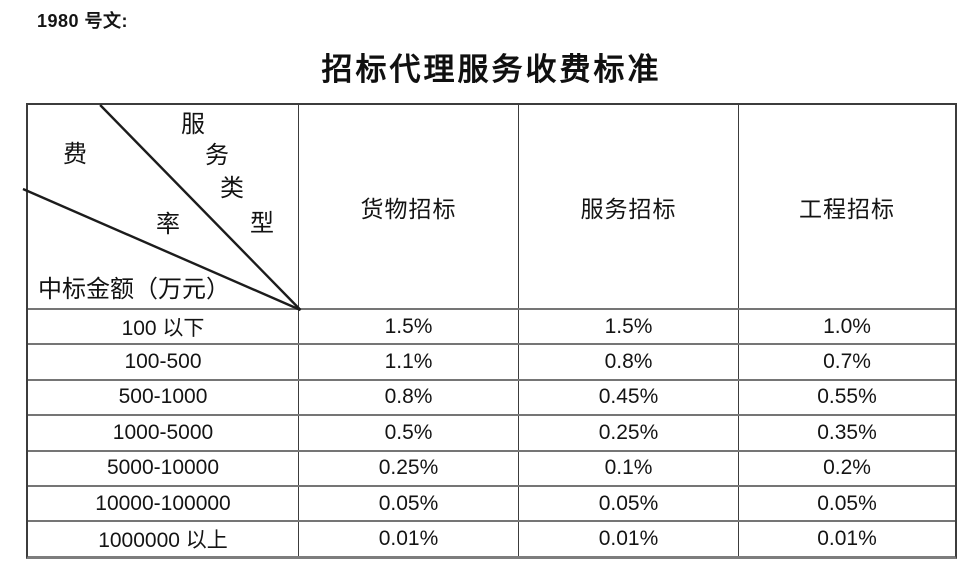  What do you see at coordinates (629, 206) in the screenshot?
I see `column-header-service-bidding: 服务招标` at bounding box center [629, 206].